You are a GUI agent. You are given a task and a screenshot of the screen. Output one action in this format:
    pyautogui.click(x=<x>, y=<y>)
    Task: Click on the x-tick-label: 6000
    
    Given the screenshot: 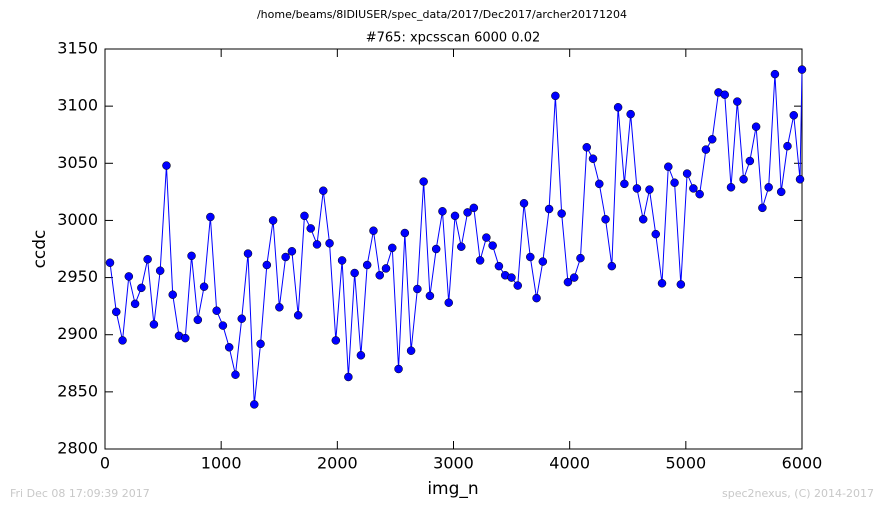 What is the action you would take?
    pyautogui.click(x=802, y=463)
    